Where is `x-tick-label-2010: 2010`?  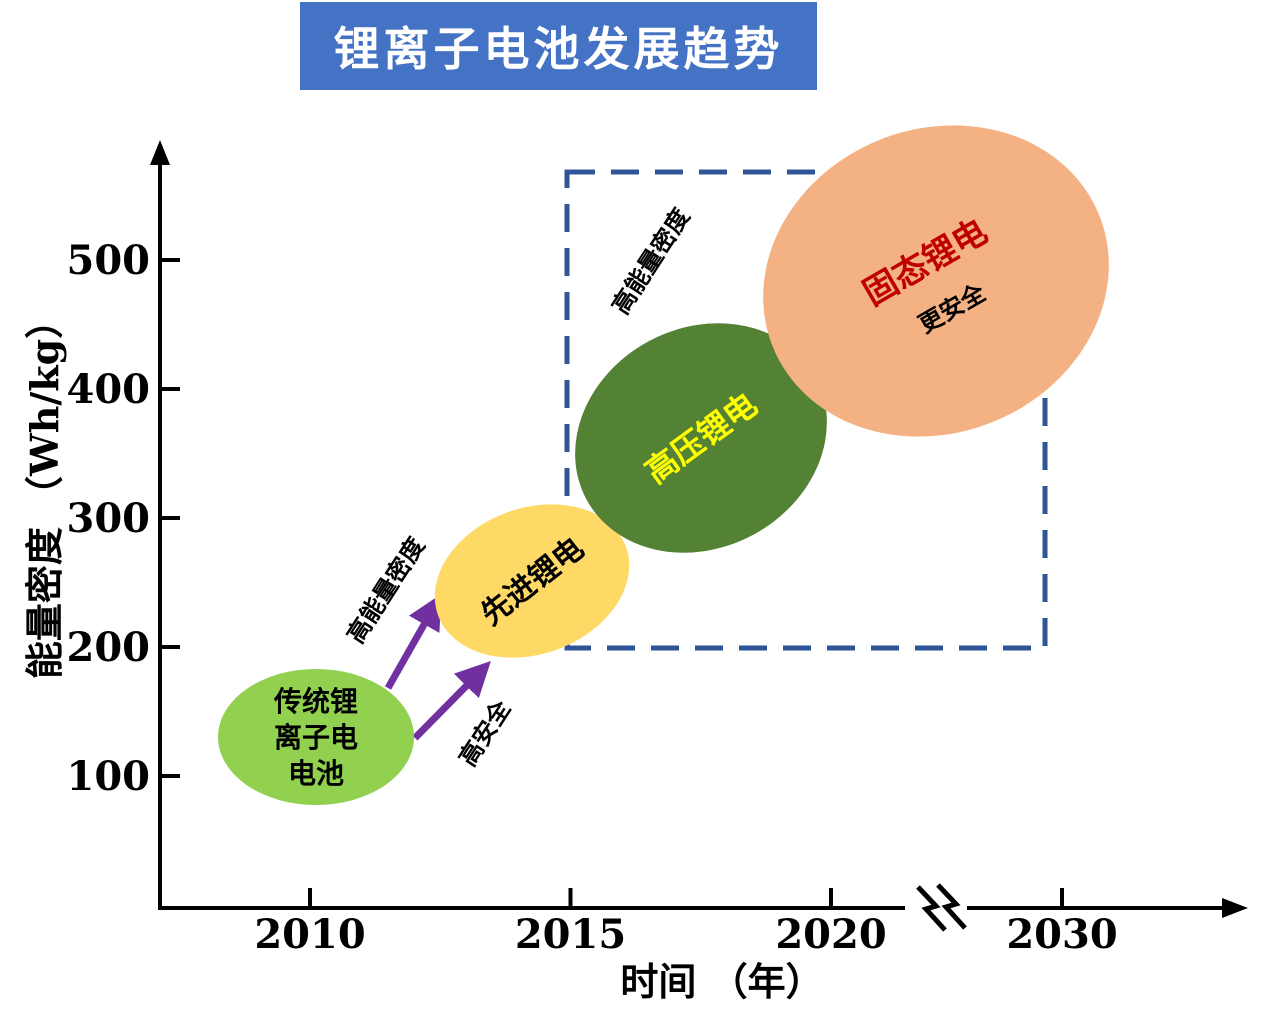
x-tick-label-2010: 2010 is located at coordinates (309, 934).